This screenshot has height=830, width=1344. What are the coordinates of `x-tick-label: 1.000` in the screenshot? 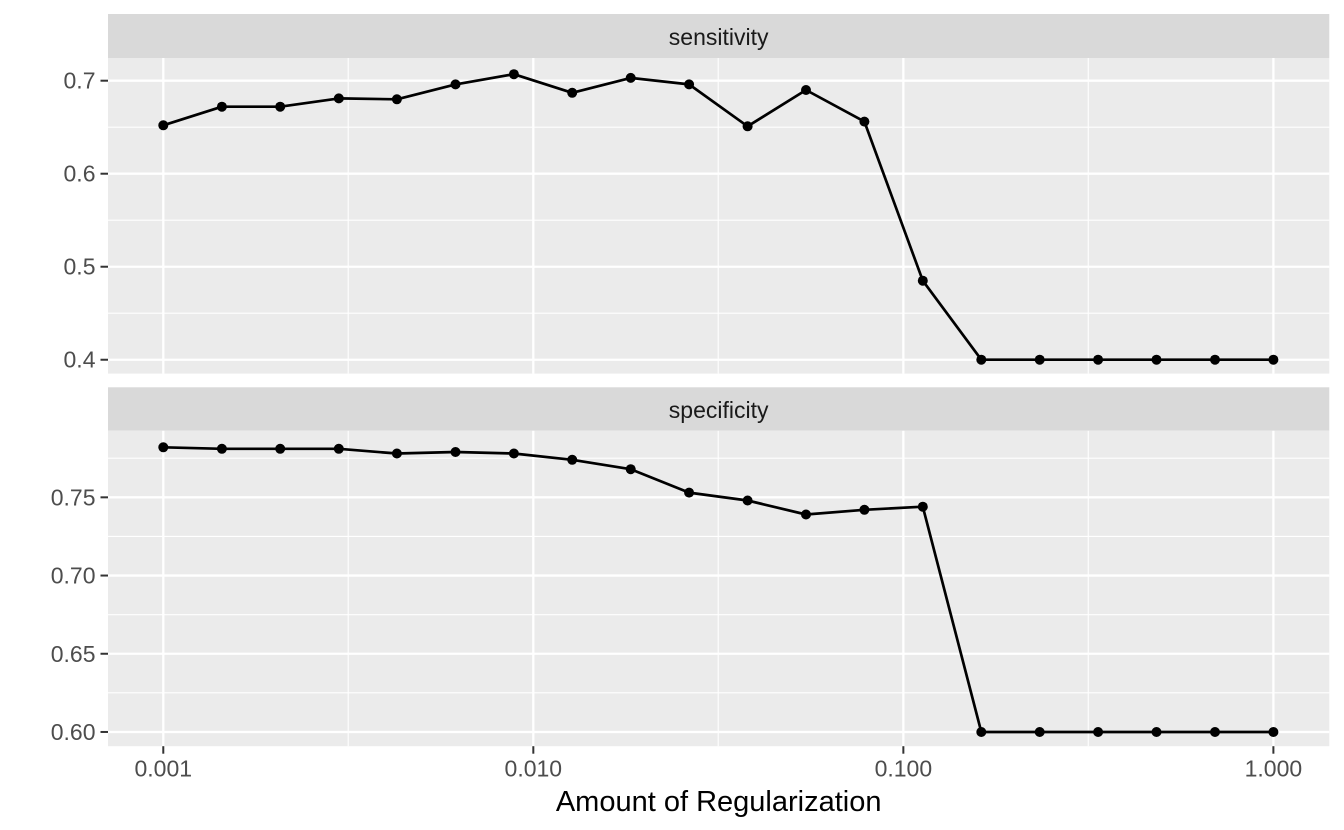 It's located at (1274, 769).